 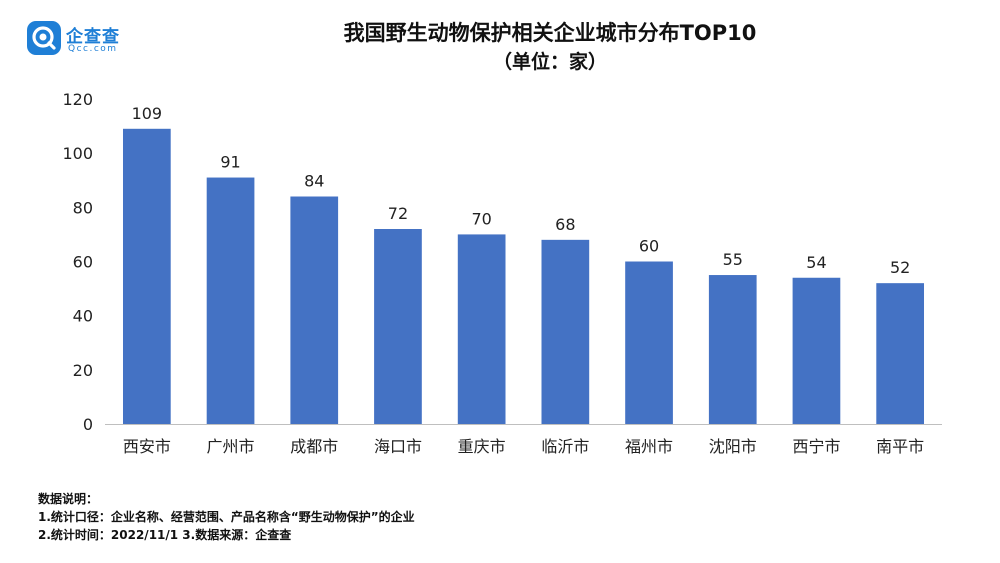 I want to click on x-tick-label: 重庆市, so click(x=482, y=446).